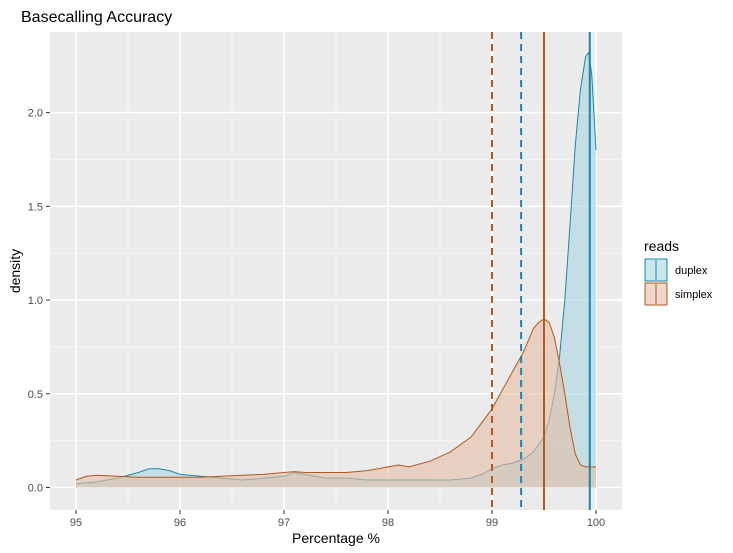 The width and height of the screenshot is (733, 553). What do you see at coordinates (694, 295) in the screenshot?
I see `simplex-legend-label: simplex` at bounding box center [694, 295].